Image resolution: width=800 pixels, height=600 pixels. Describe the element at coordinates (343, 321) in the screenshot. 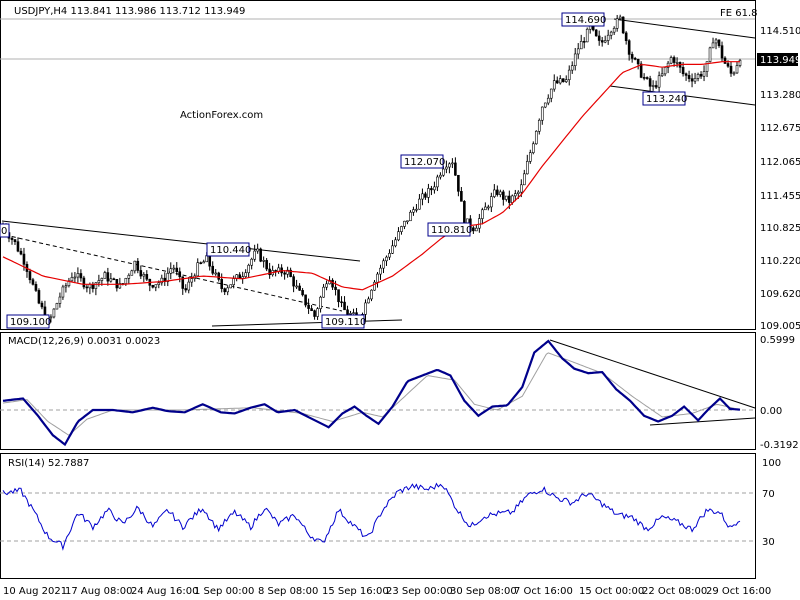

I see `label-109110: 109.110` at that location.